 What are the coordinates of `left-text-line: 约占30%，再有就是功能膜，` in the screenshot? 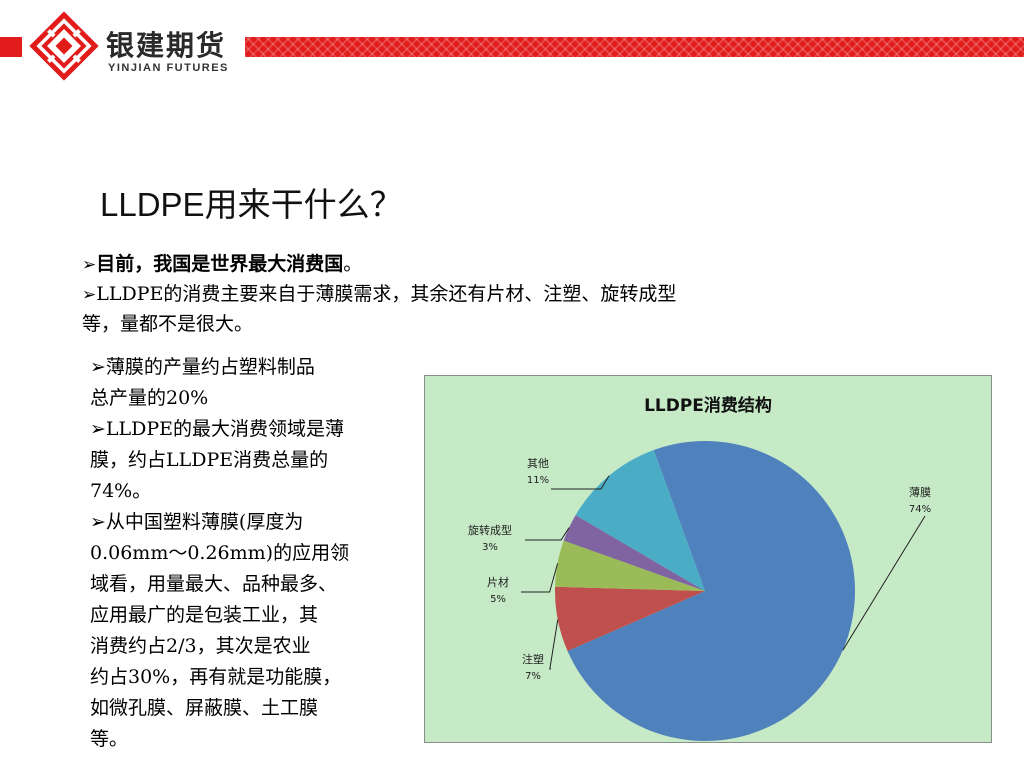 It's located at (216, 677).